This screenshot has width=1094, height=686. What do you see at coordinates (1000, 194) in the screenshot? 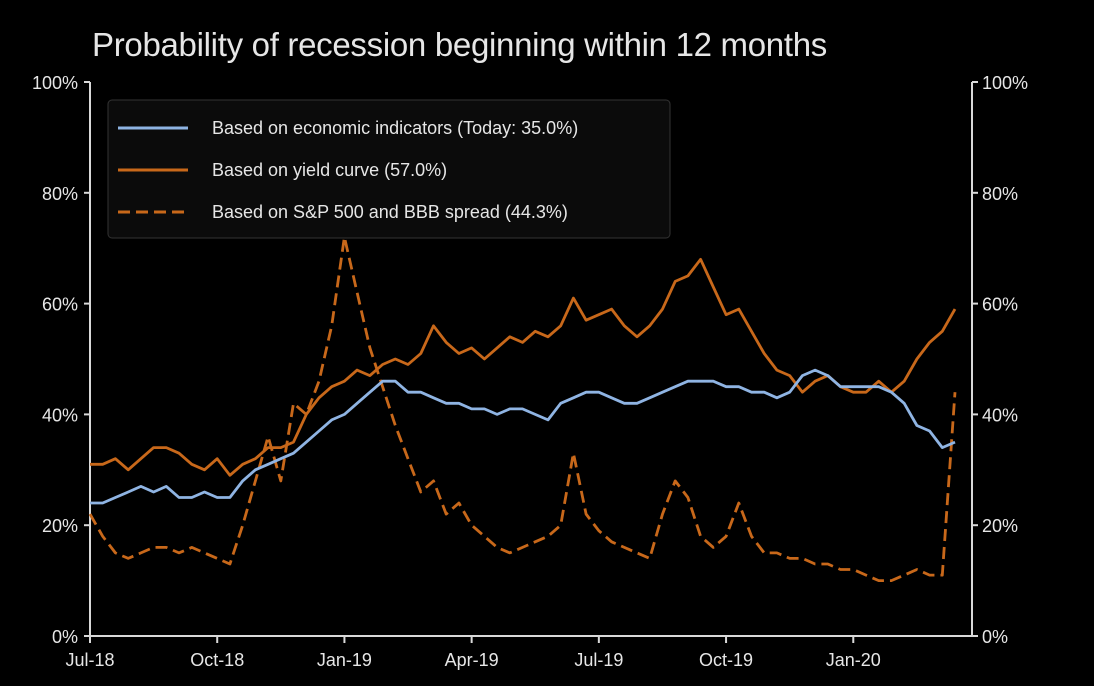
I see `y-tick-label-right: 80%` at bounding box center [1000, 194].